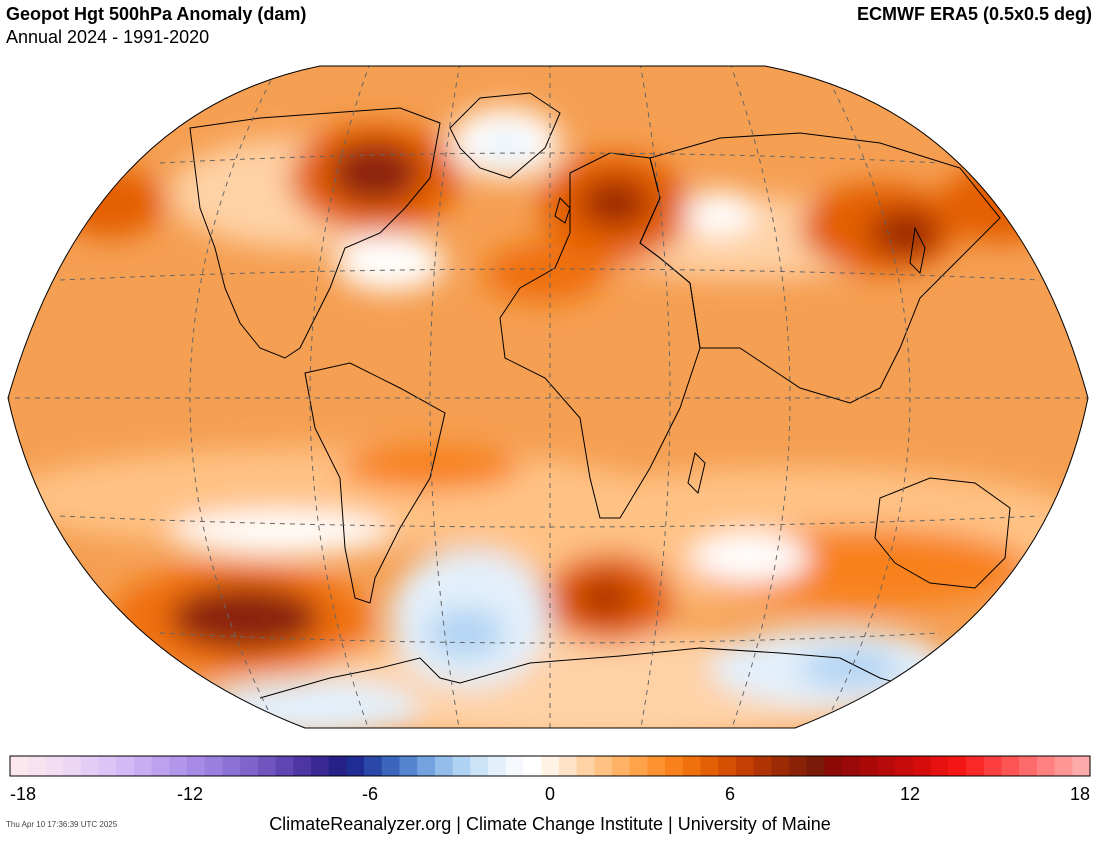 Image resolution: width=1100 pixels, height=841 pixels. Describe the element at coordinates (375, 173) in the screenshot. I see `anomaly-hudson-bay-core` at that location.